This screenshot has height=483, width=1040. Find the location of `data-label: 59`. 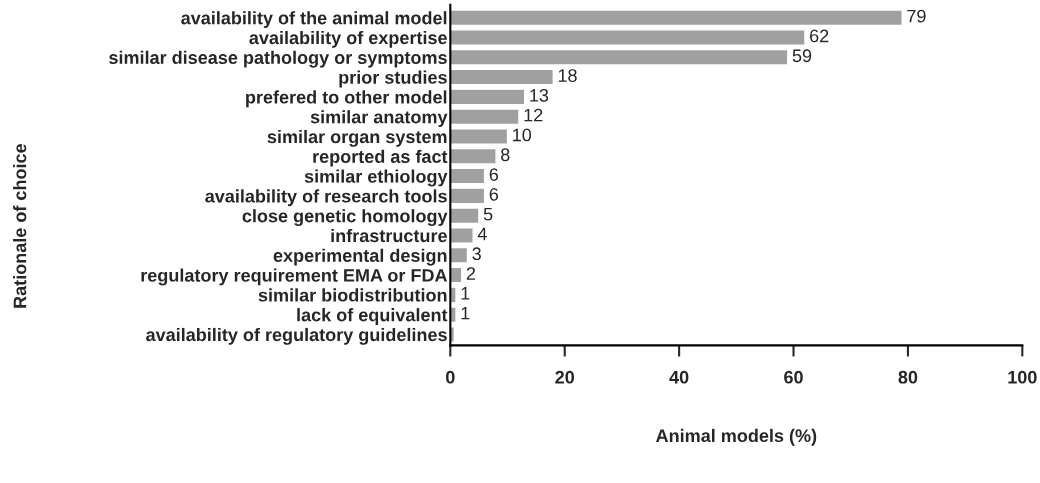

data-label: 59 is located at coordinates (802, 56).